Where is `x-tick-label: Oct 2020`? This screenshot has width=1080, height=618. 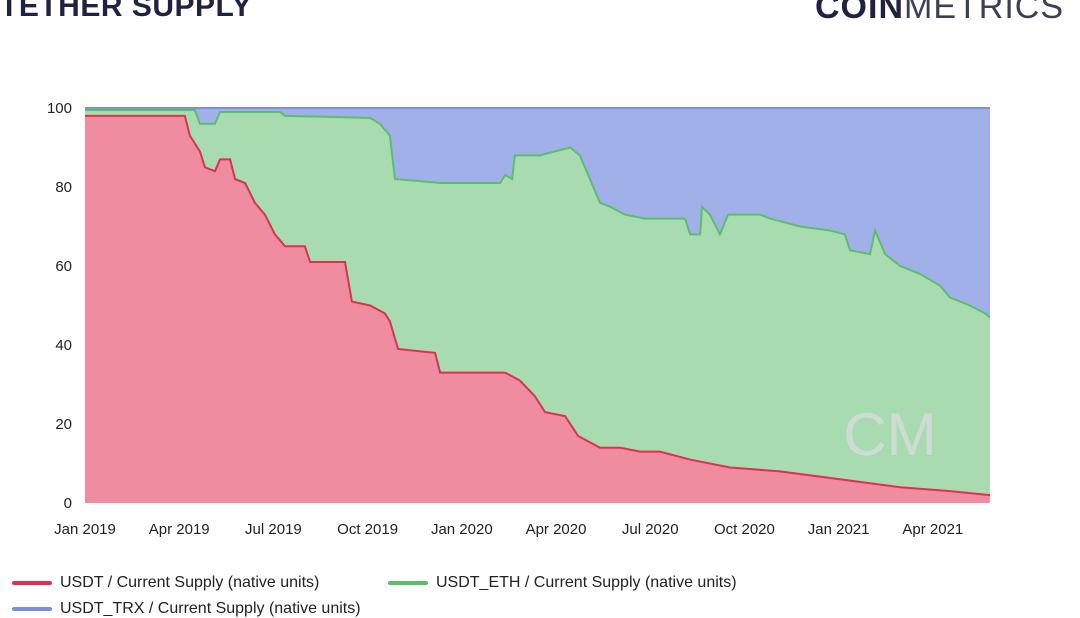
x-tick-label: Oct 2020 is located at coordinates (744, 529).